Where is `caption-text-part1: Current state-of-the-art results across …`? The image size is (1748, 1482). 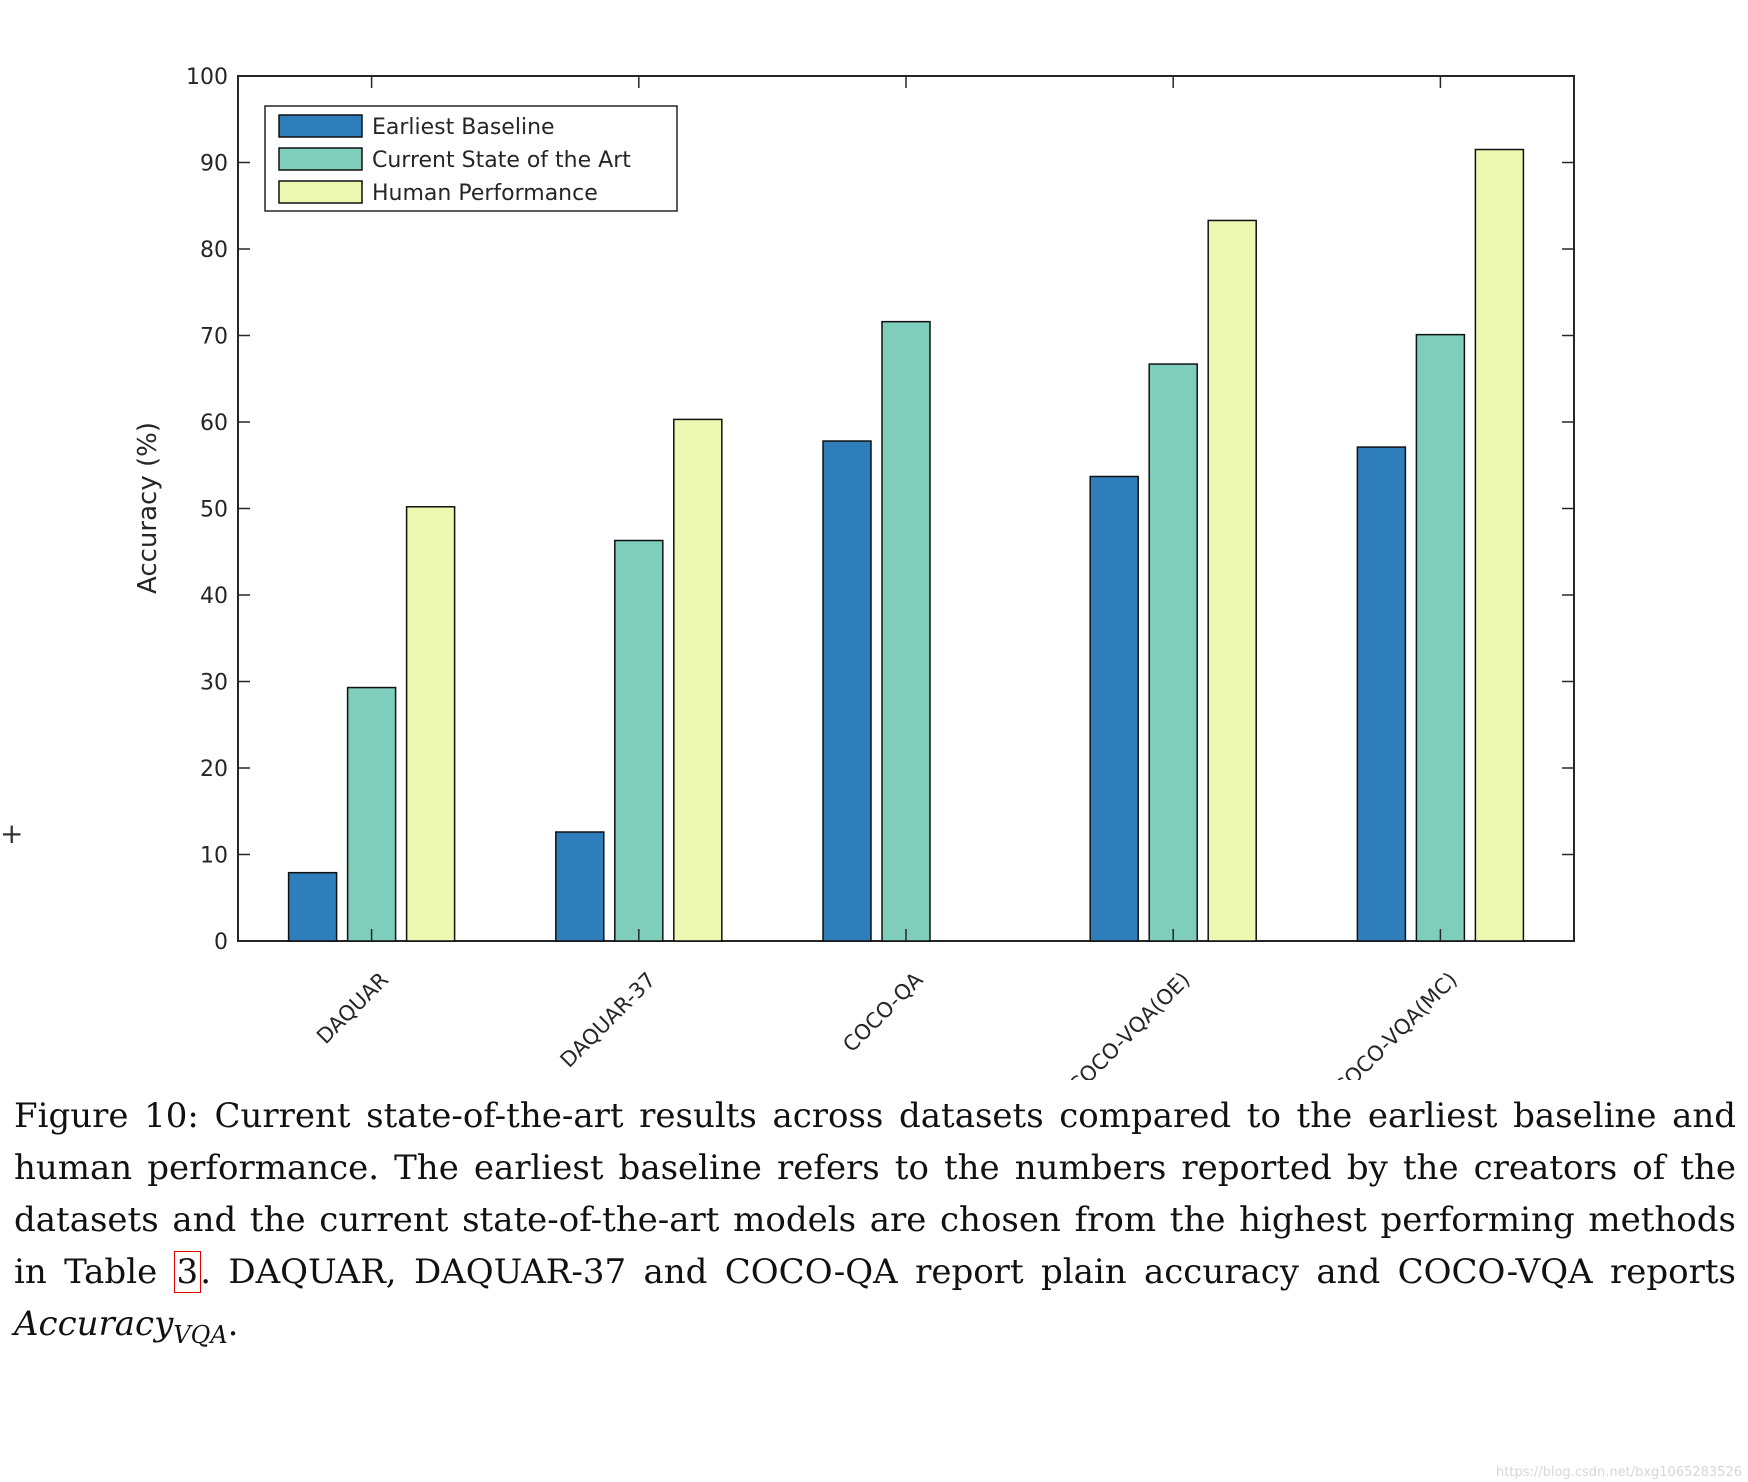
caption-text-part1: Current state-of-the-art results across … is located at coordinates (875, 1194).